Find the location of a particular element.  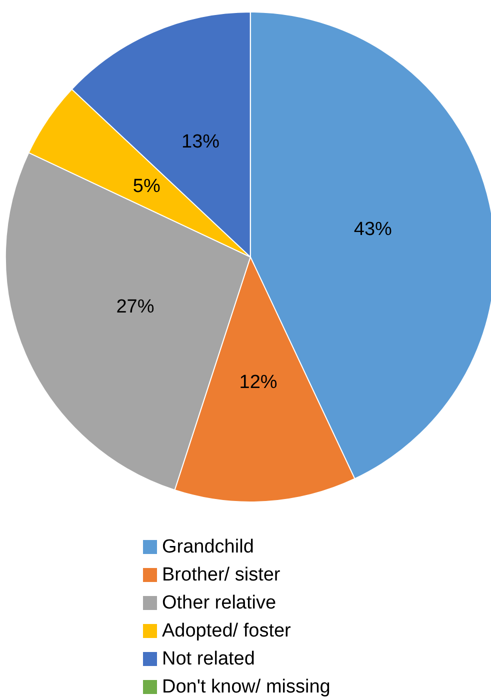

legend-label: Not related is located at coordinates (208, 659).